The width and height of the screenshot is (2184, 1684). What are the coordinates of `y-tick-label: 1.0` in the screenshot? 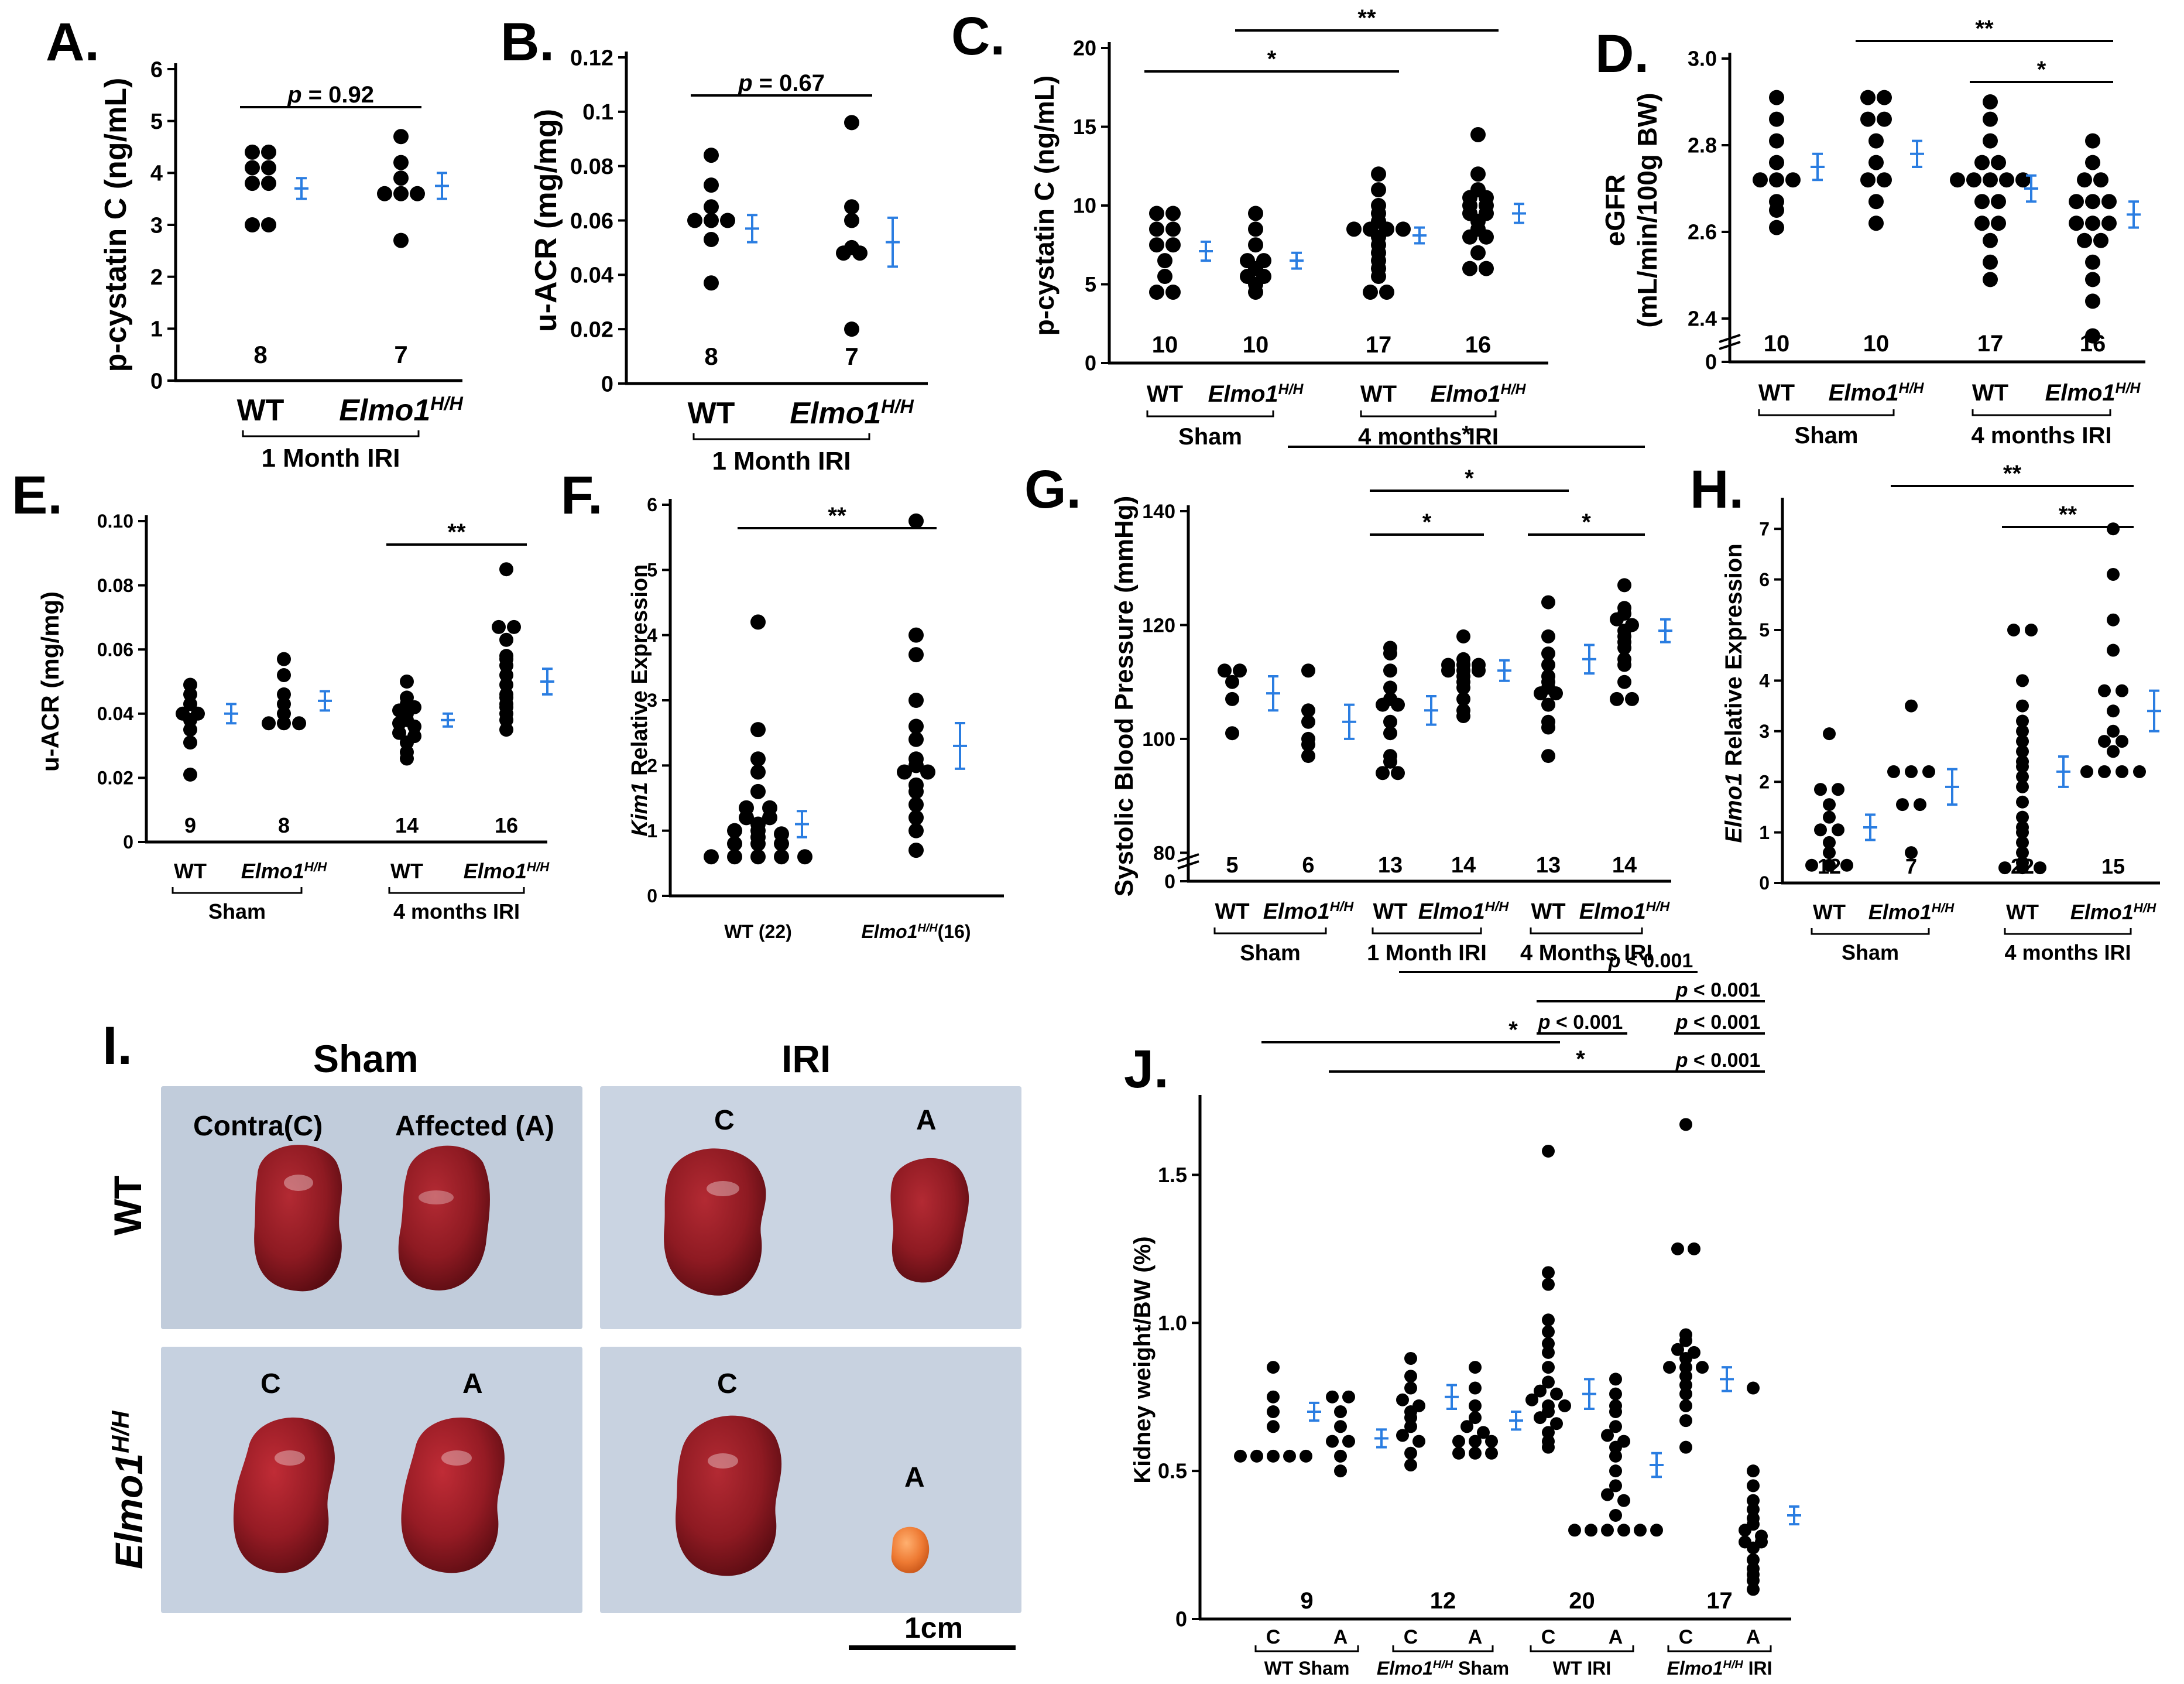 It's located at (1172, 1323).